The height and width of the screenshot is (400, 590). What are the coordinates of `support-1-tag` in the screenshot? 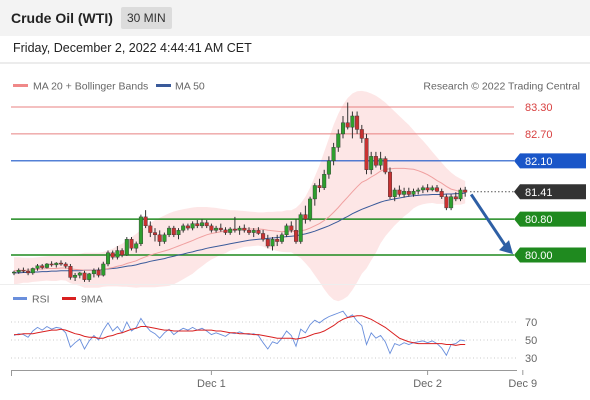 It's located at (550, 219).